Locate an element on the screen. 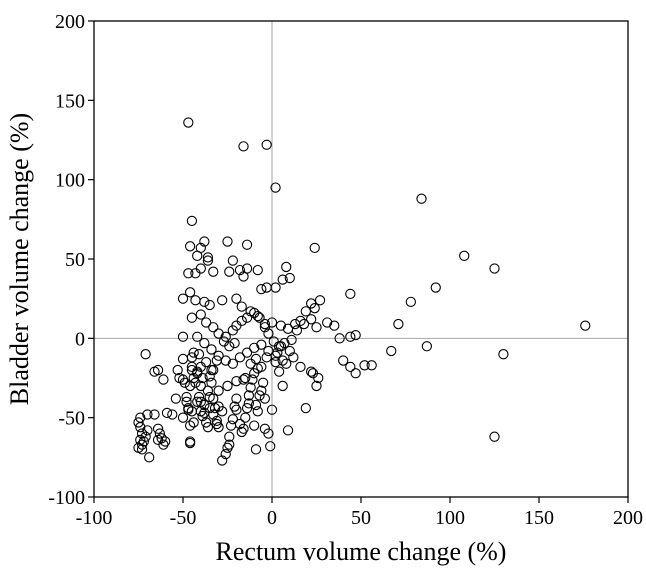  y-tick-label: 200 is located at coordinates (70, 22).